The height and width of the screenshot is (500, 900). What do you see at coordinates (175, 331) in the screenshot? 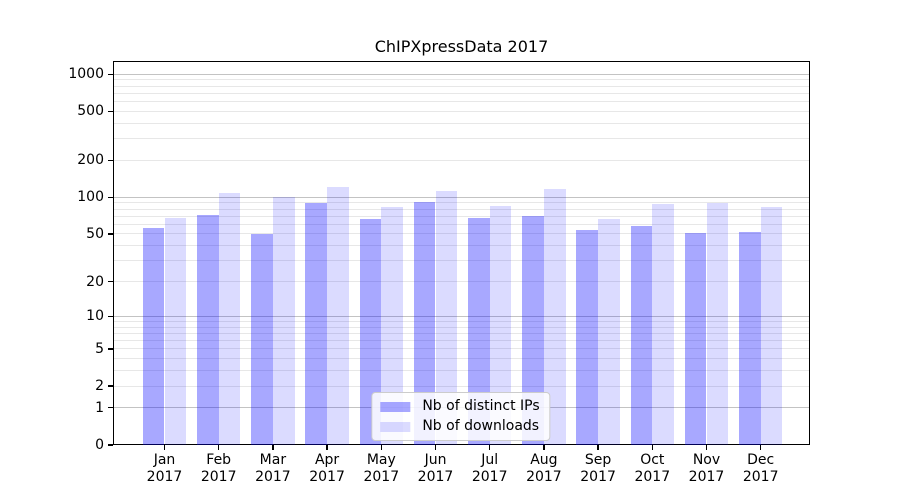
I see `bar-downloads-jan` at bounding box center [175, 331].